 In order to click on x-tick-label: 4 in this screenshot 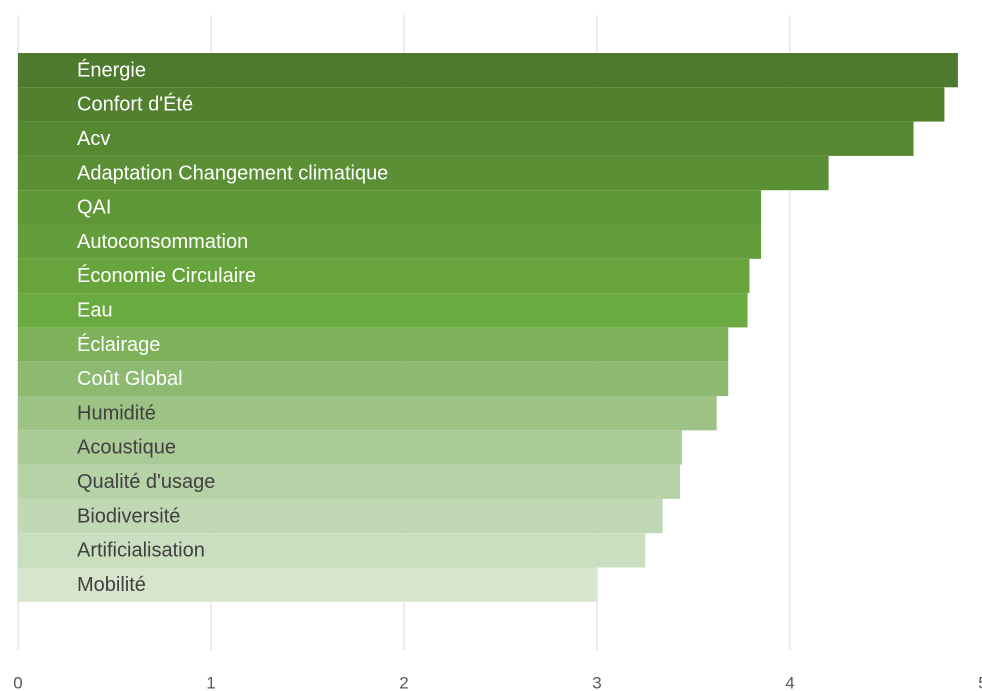, I will do `click(789, 682)`.